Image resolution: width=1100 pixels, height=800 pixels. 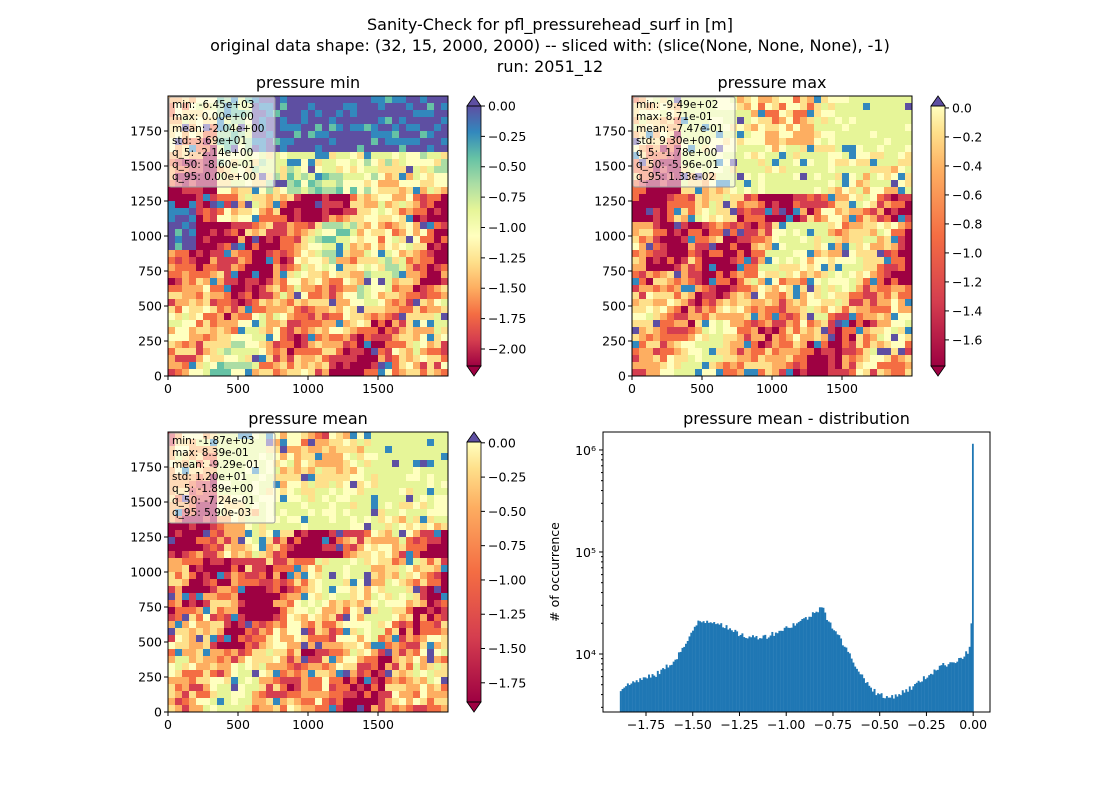 I want to click on colorbar-tick-label: −1.50, so click(x=507, y=648).